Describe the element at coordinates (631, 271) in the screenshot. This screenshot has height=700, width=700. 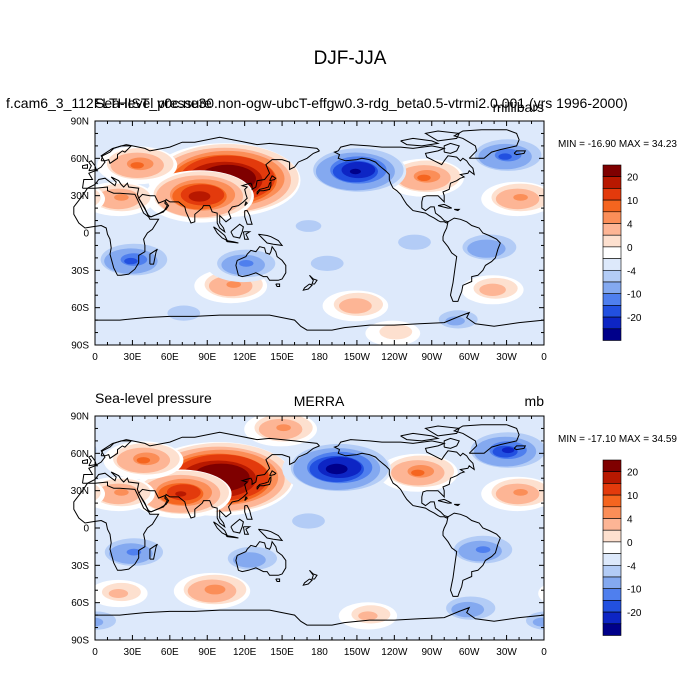
I see `colorbar-label: -4` at that location.